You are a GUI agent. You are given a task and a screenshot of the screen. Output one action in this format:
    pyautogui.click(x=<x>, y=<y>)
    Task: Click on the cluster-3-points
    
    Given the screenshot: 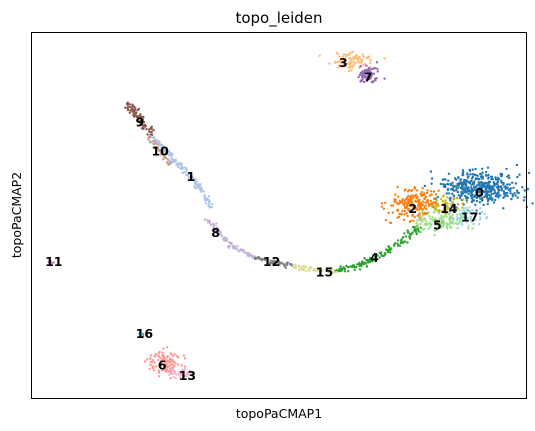 What is the action you would take?
    pyautogui.click(x=352, y=61)
    